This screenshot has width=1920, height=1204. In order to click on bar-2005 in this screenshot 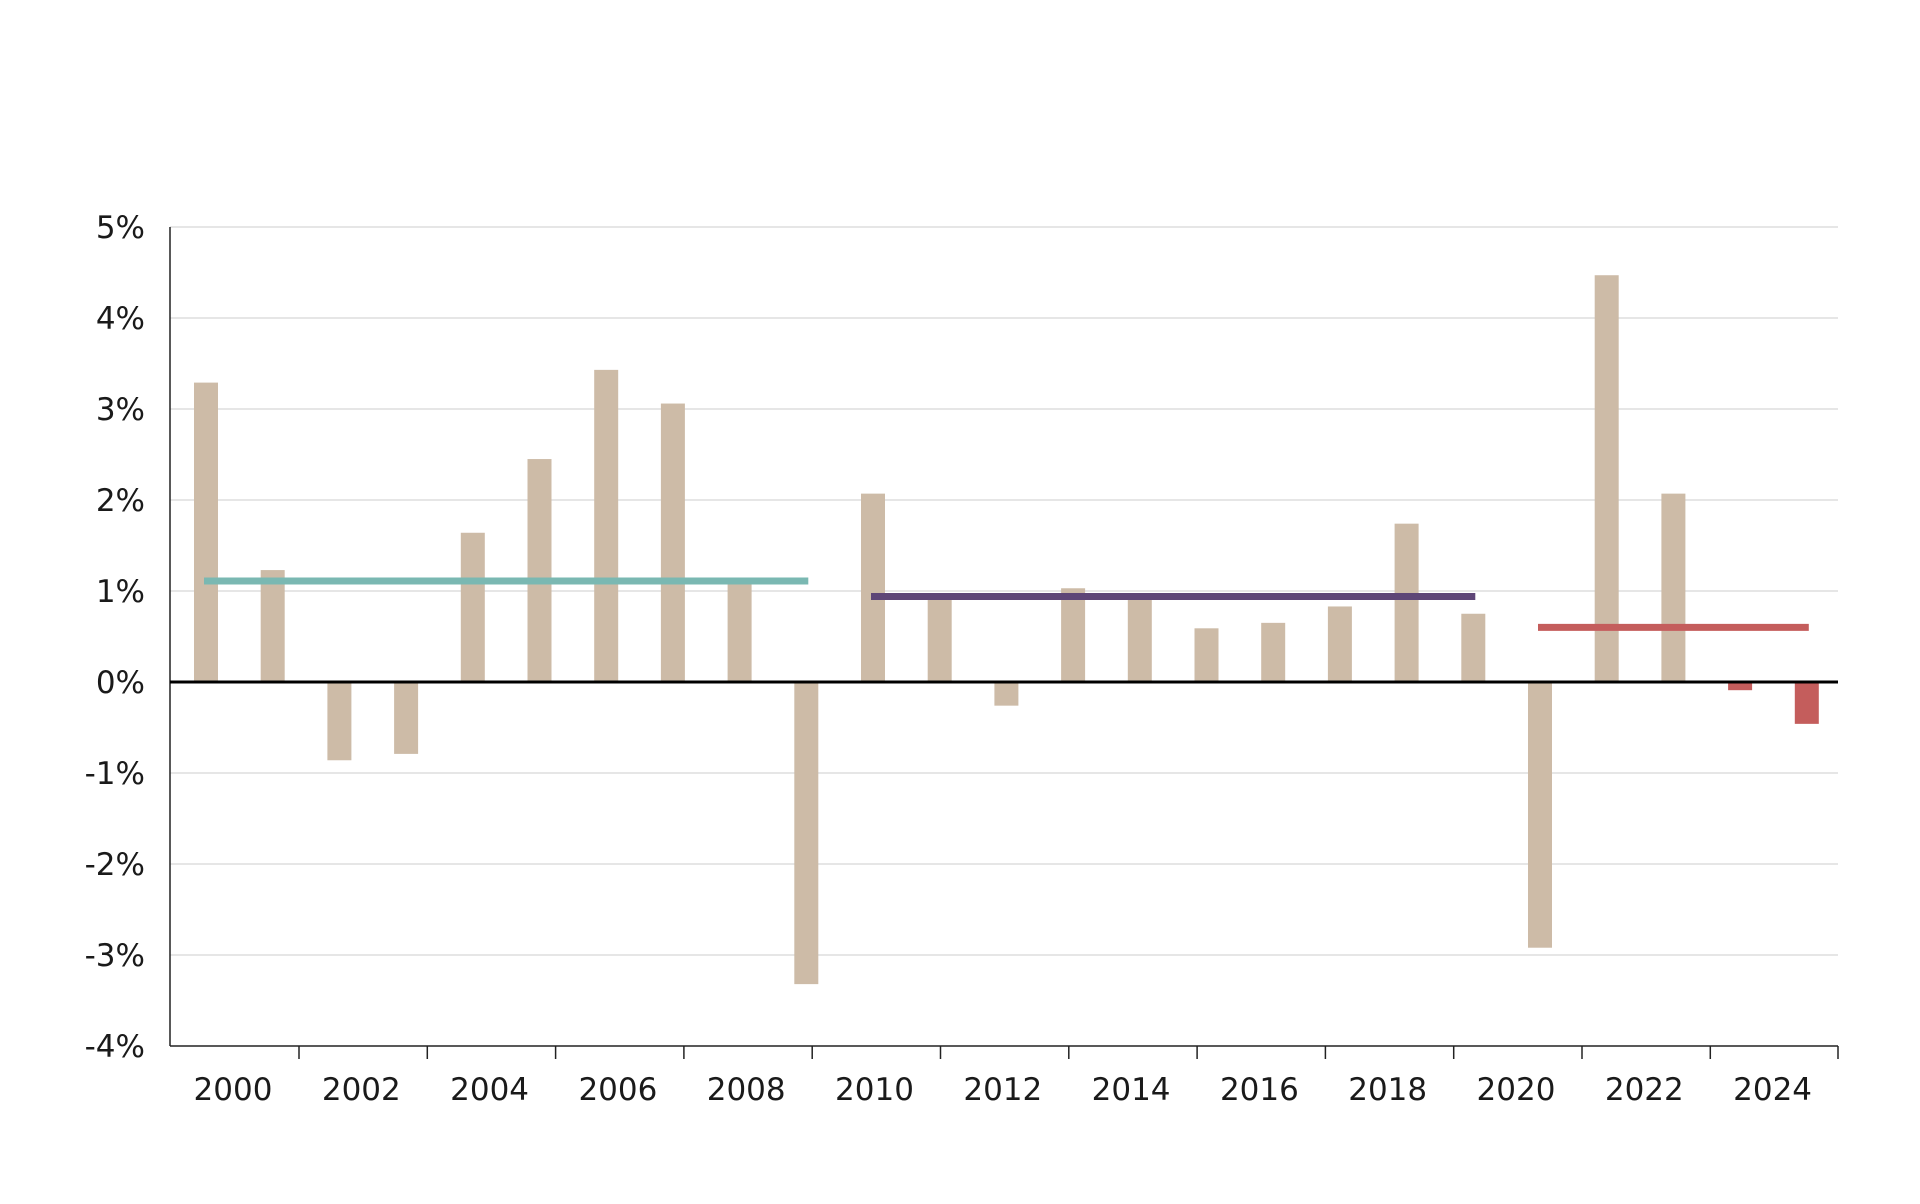, I will do `click(539, 570)`.